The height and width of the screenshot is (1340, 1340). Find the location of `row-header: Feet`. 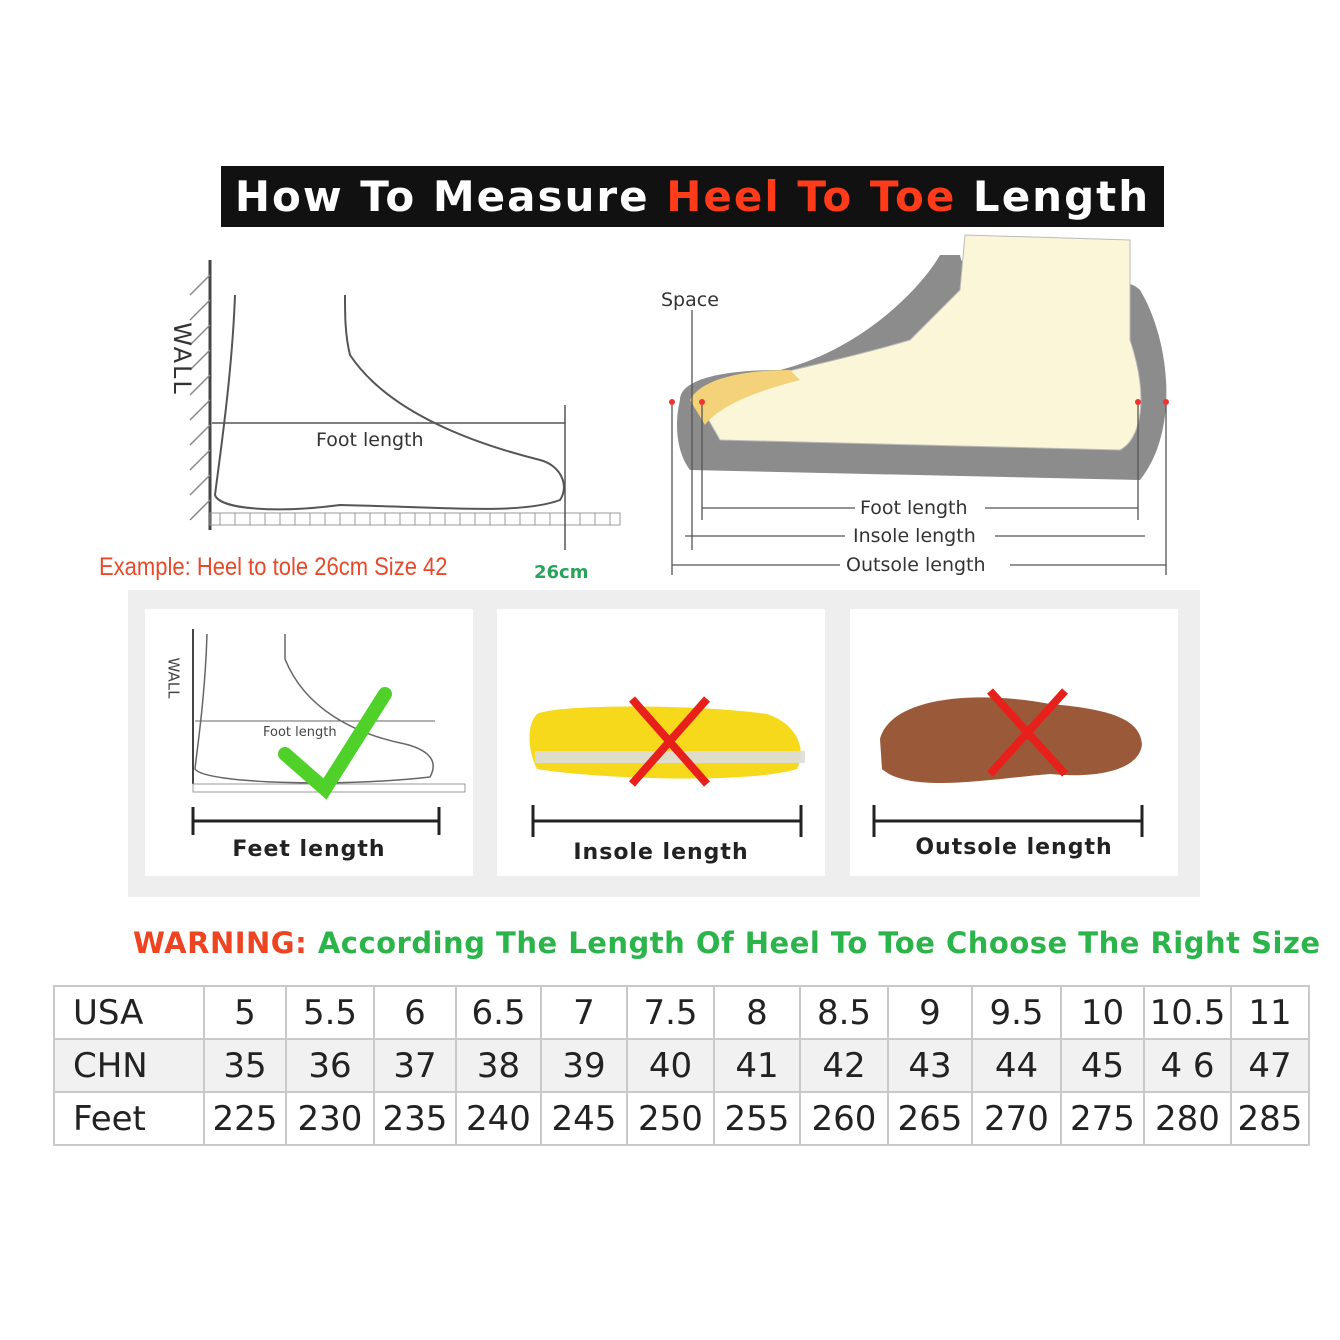

row-header: Feet is located at coordinates (129, 1118).